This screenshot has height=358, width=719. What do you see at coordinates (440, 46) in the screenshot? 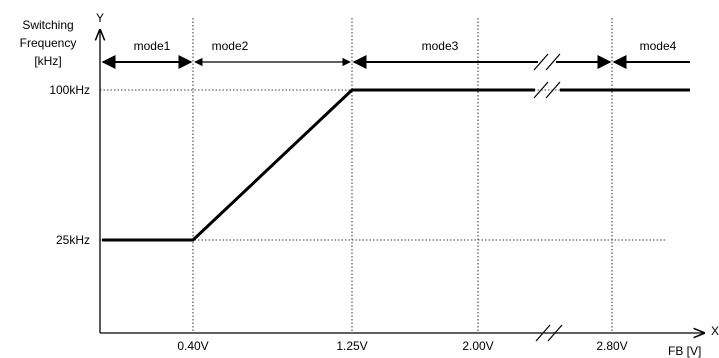
I see `mode3-label: mode3` at bounding box center [440, 46].